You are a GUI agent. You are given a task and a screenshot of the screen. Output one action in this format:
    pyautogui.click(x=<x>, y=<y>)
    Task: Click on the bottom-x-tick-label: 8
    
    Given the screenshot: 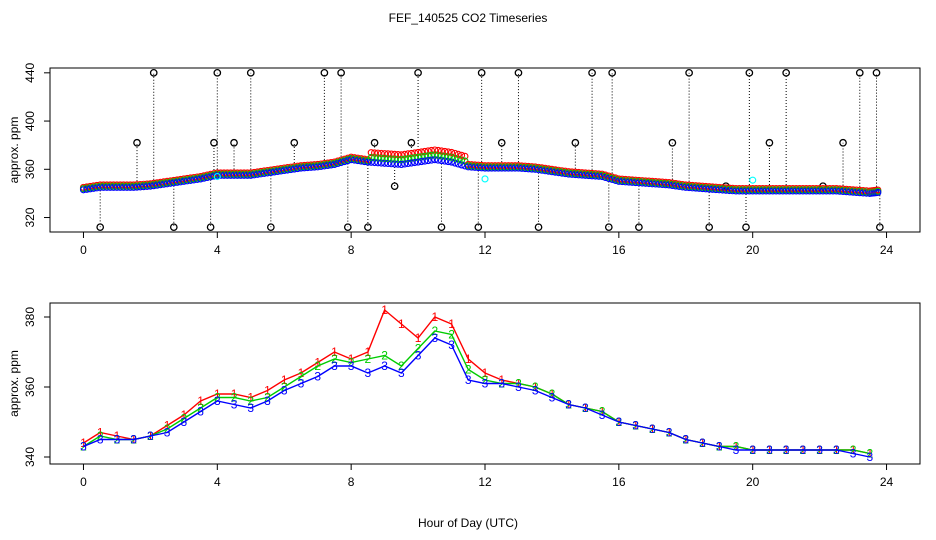 What is the action you would take?
    pyautogui.click(x=351, y=482)
    